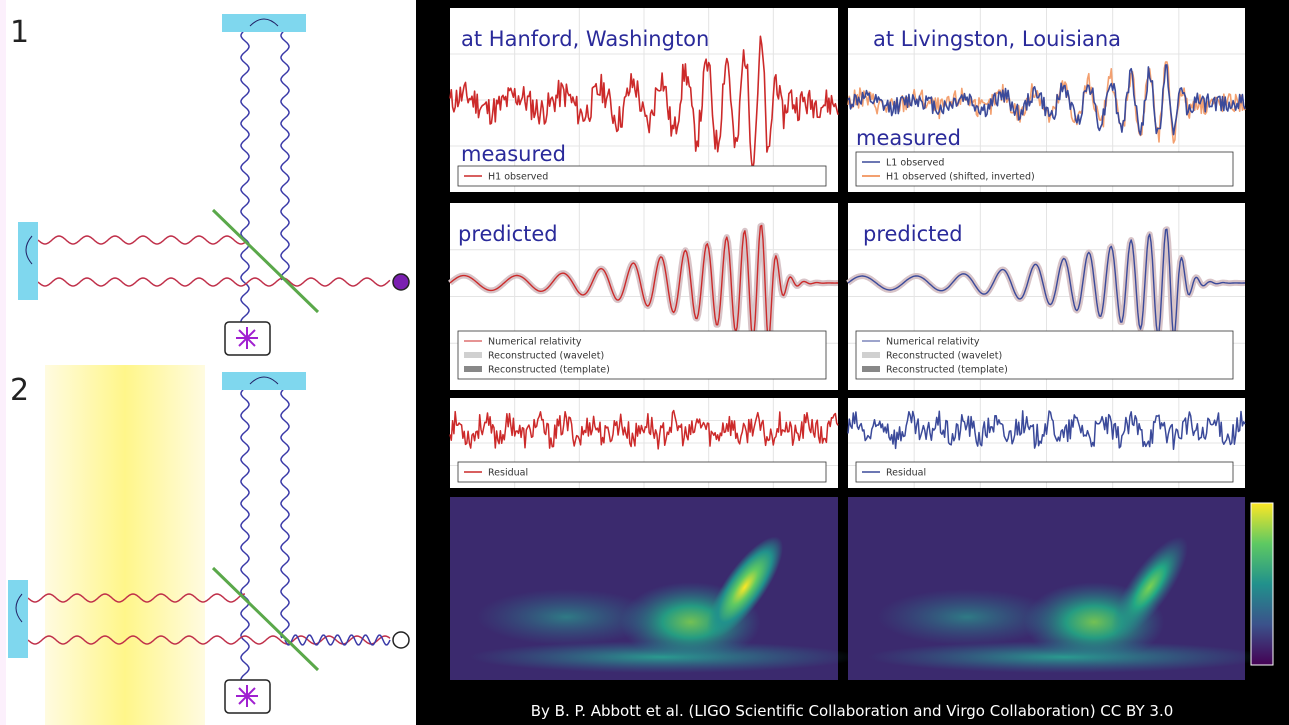 The height and width of the screenshot is (725, 1289). I want to click on panel-title: at Hanford, Washington, so click(585, 39).